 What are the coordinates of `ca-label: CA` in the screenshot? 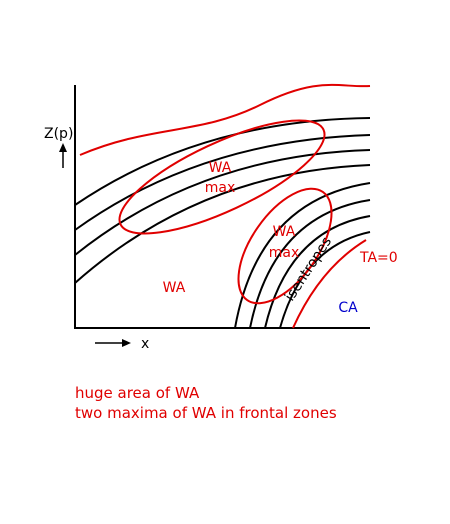 It's located at (348, 308).